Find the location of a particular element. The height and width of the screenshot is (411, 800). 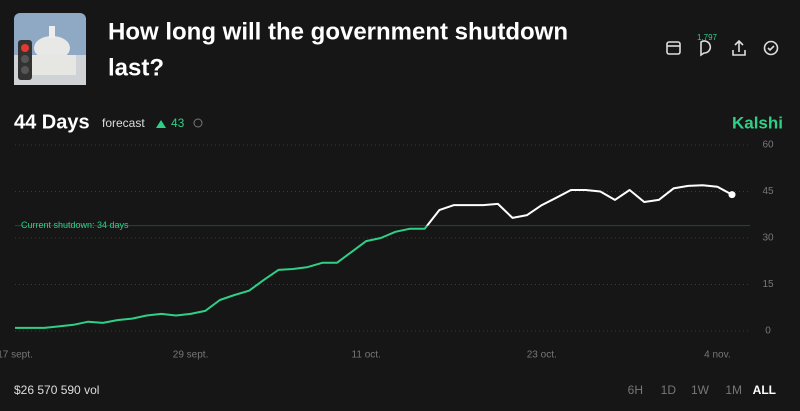

up-arrow is located at coordinates (161, 124).